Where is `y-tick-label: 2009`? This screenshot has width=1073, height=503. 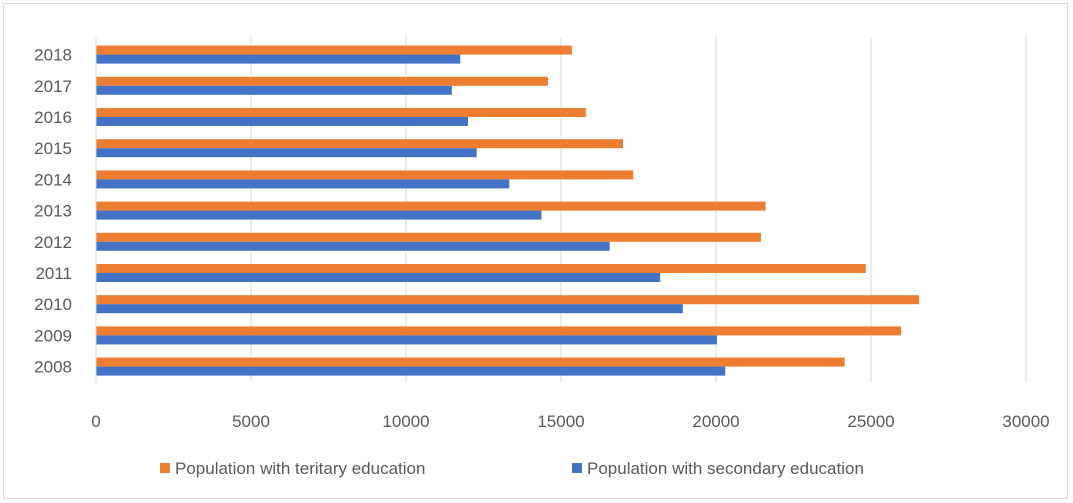
y-tick-label: 2009 is located at coordinates (53, 335).